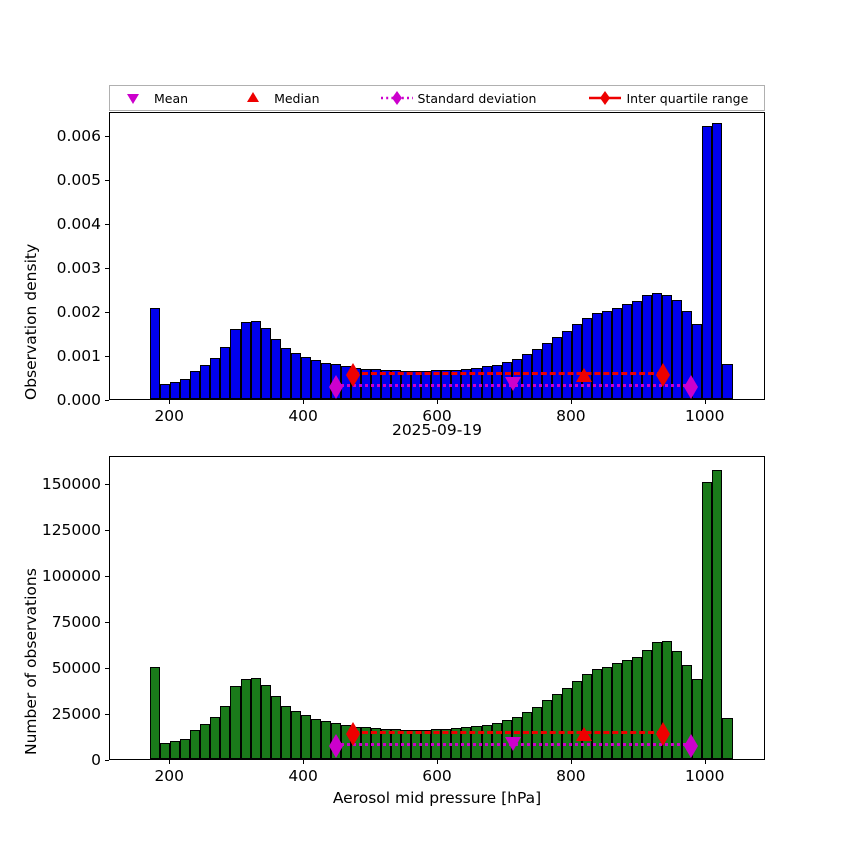 Image resolution: width=850 pixels, height=850 pixels. I want to click on aerosol-mid-pressure-x-axis-label: Aerosol mid pressure [hPa], so click(437, 798).